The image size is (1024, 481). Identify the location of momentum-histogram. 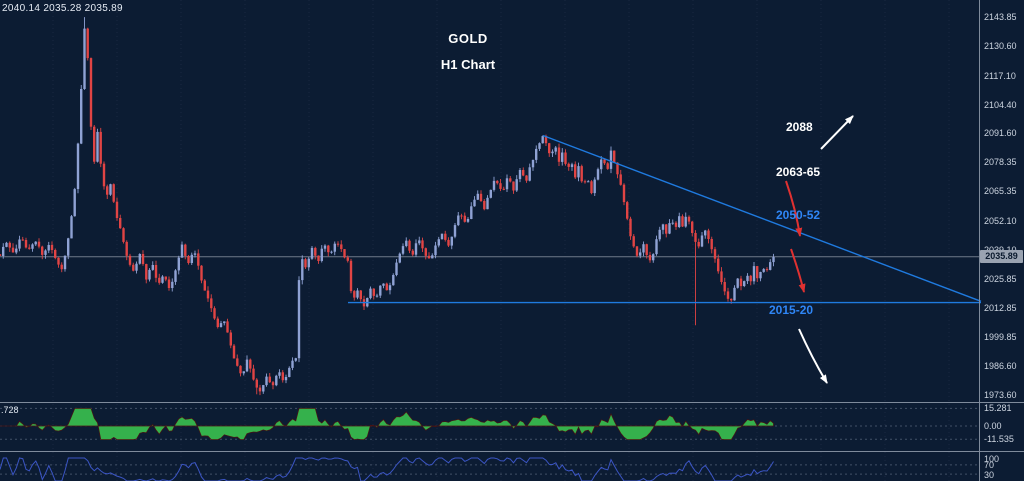
(387, 424).